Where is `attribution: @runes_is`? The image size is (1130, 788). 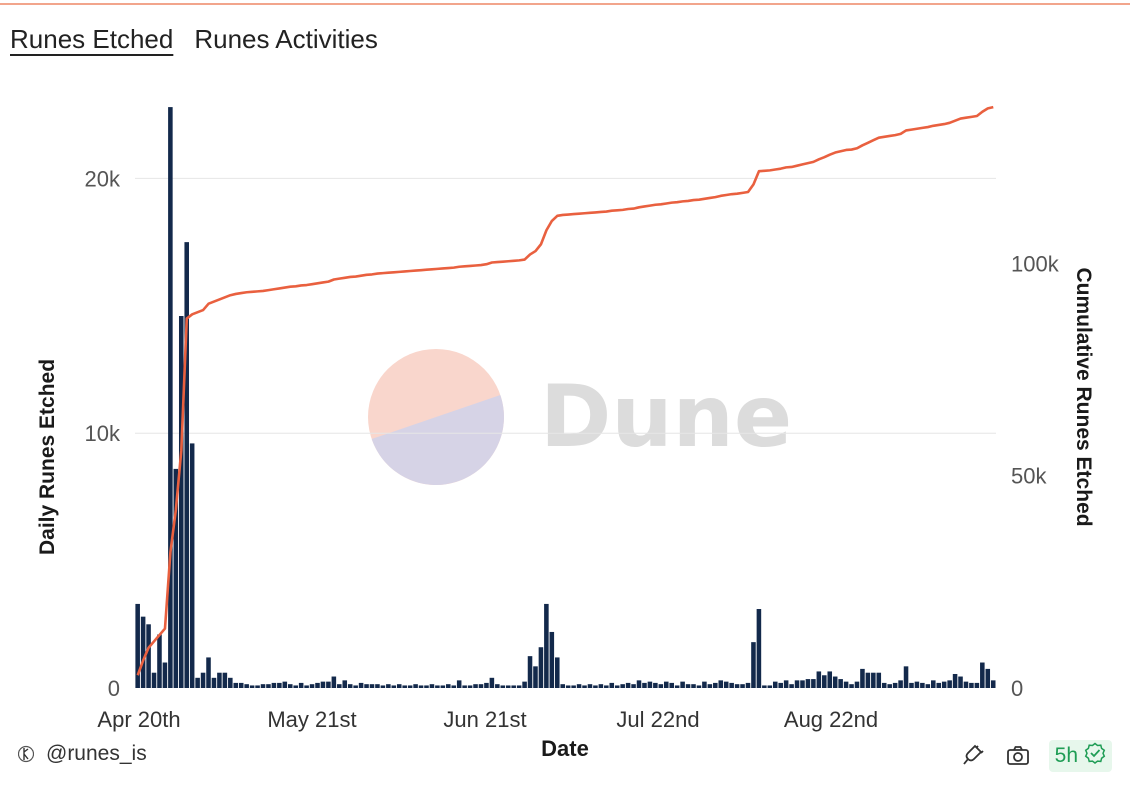
attribution: @runes_is is located at coordinates (82, 754).